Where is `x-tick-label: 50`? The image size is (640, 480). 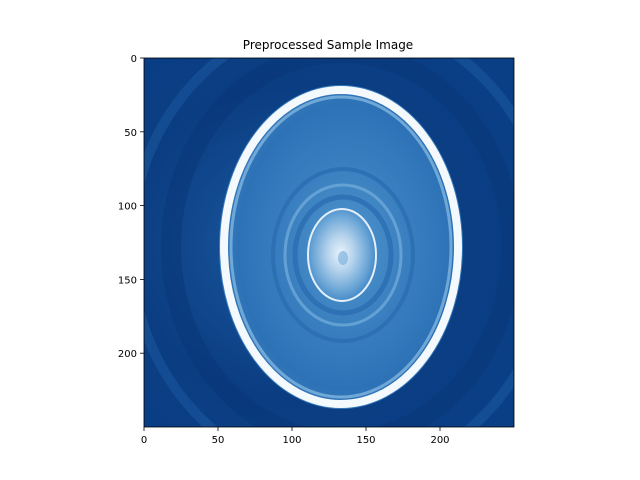
x-tick-label: 50 is located at coordinates (218, 440).